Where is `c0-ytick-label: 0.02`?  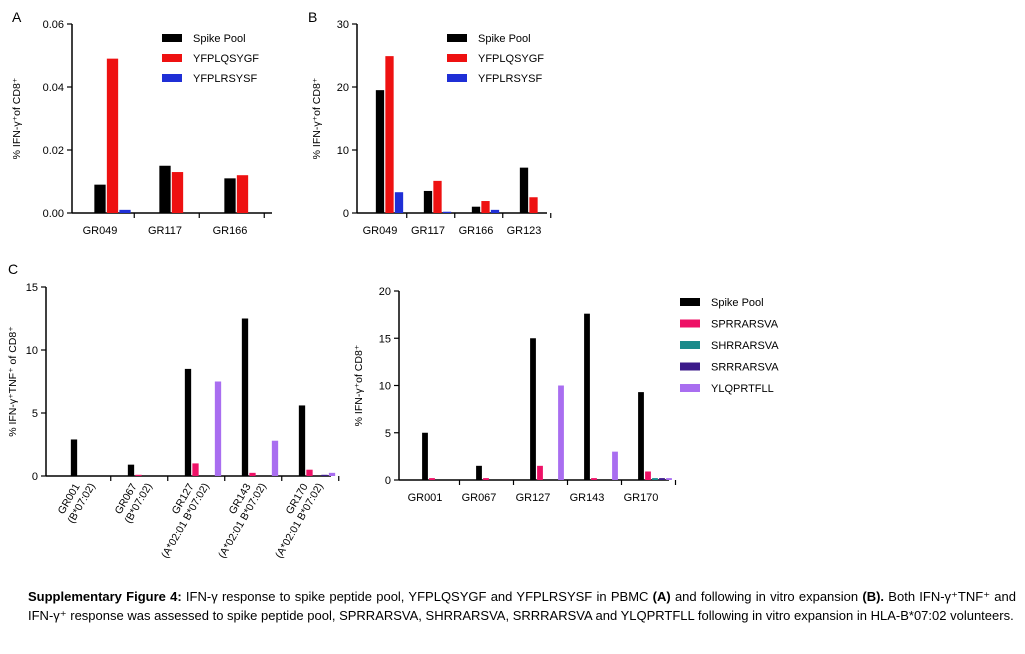
c0-ytick-label: 0.02 is located at coordinates (53, 151).